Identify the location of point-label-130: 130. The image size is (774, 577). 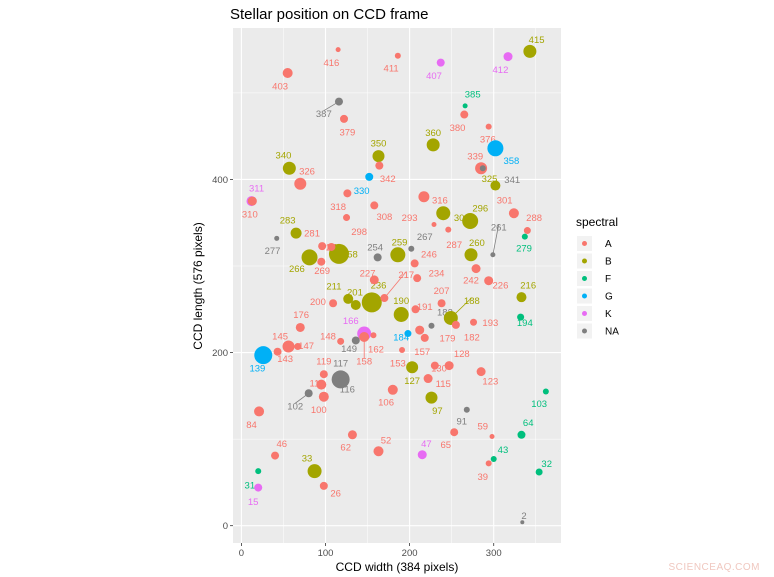
(439, 369).